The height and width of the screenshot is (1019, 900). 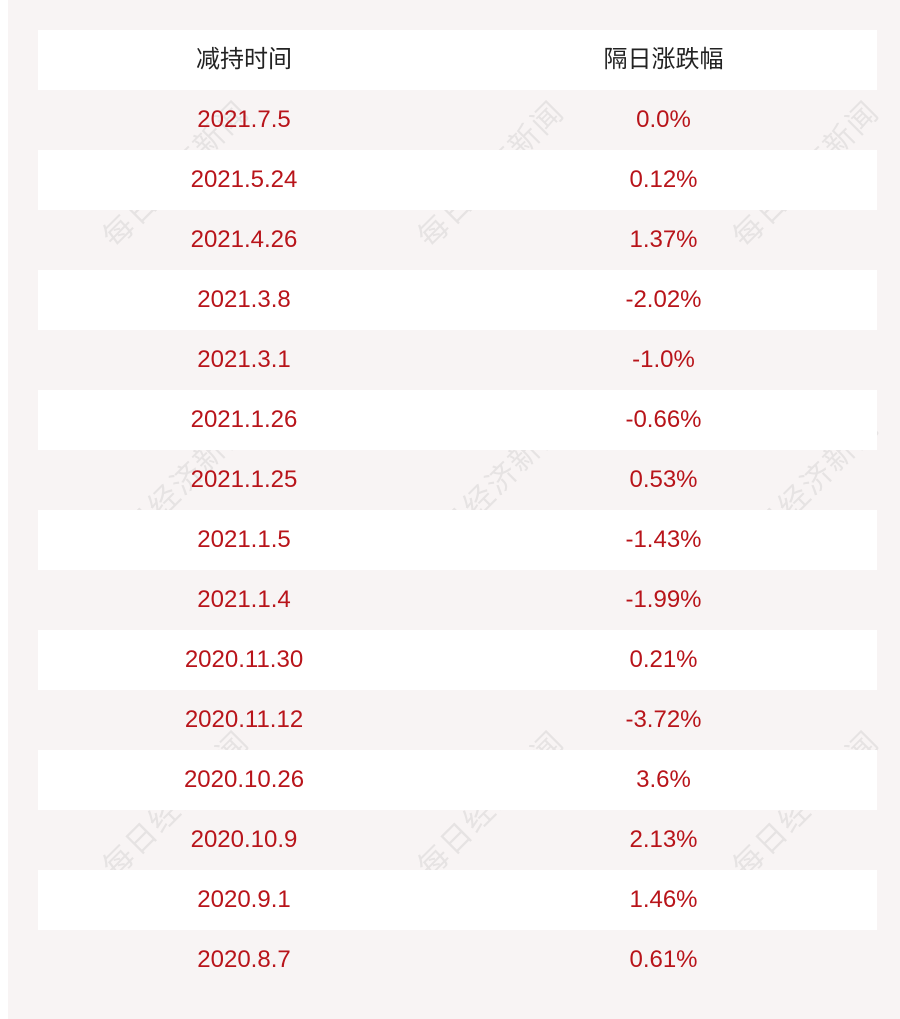 What do you see at coordinates (663, 599) in the screenshot?
I see `next-day-change-cell: -1.99%` at bounding box center [663, 599].